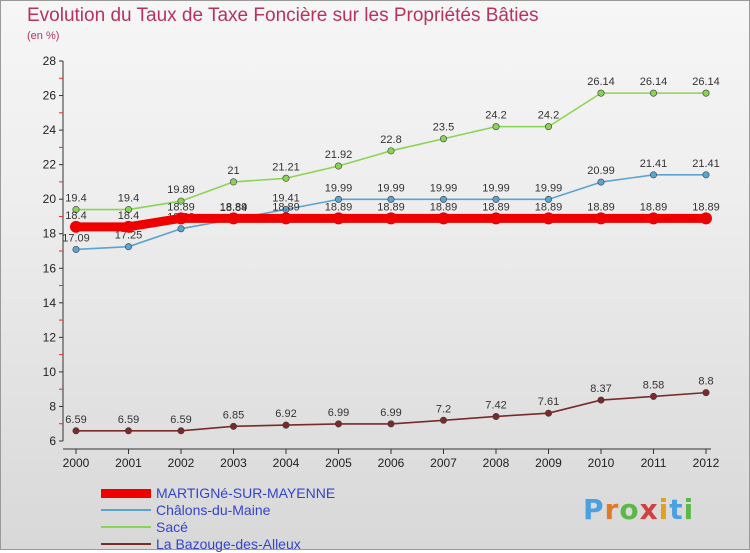  What do you see at coordinates (286, 167) in the screenshot?
I see `data-label: 21.21` at bounding box center [286, 167].